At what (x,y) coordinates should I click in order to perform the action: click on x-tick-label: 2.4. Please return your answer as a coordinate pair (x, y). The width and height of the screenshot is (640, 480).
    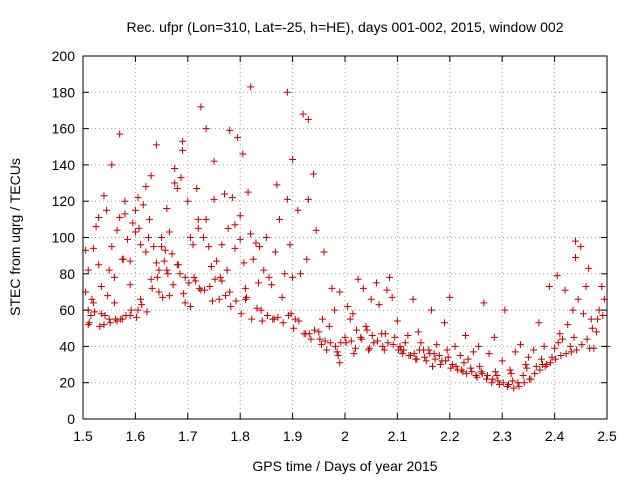
    Looking at the image, I should click on (555, 436).